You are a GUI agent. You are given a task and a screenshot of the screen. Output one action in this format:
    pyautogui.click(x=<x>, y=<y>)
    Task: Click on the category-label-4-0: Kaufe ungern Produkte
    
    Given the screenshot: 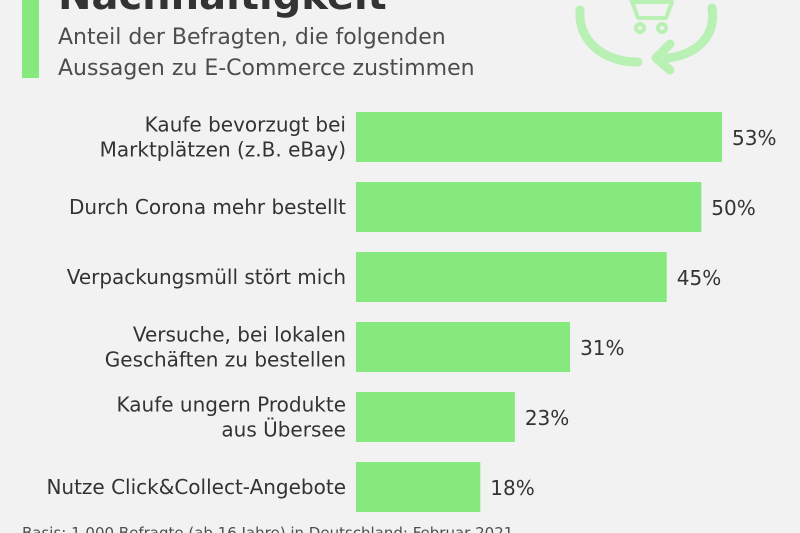 What is the action you would take?
    pyautogui.click(x=231, y=405)
    